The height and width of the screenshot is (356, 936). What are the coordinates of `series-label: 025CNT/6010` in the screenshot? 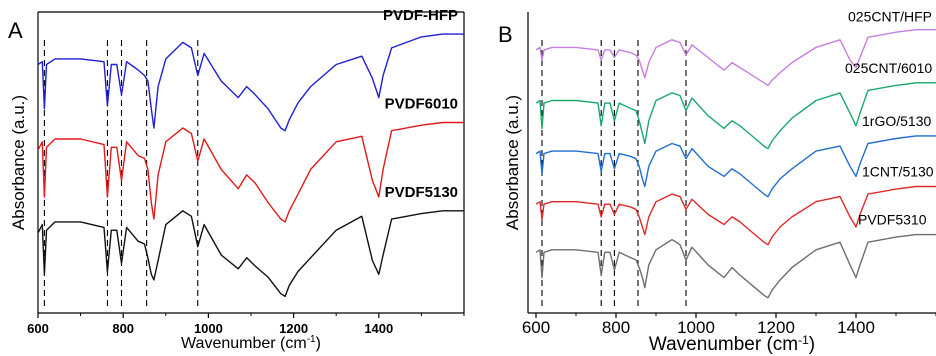 It's located at (888, 68).